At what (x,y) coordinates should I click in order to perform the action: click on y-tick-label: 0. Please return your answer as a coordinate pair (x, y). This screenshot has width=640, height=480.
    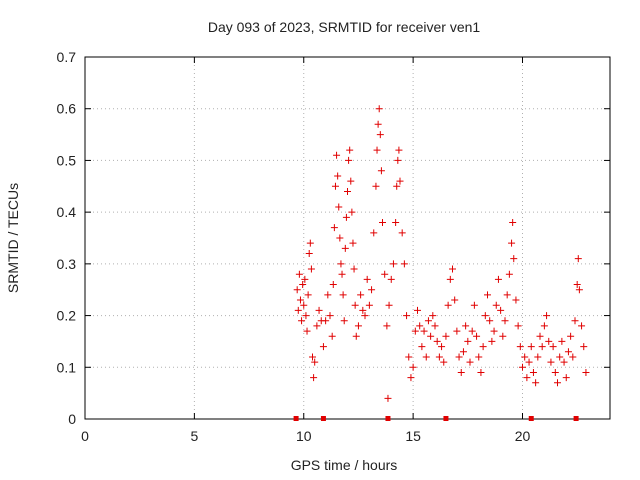
    Looking at the image, I should click on (72, 419).